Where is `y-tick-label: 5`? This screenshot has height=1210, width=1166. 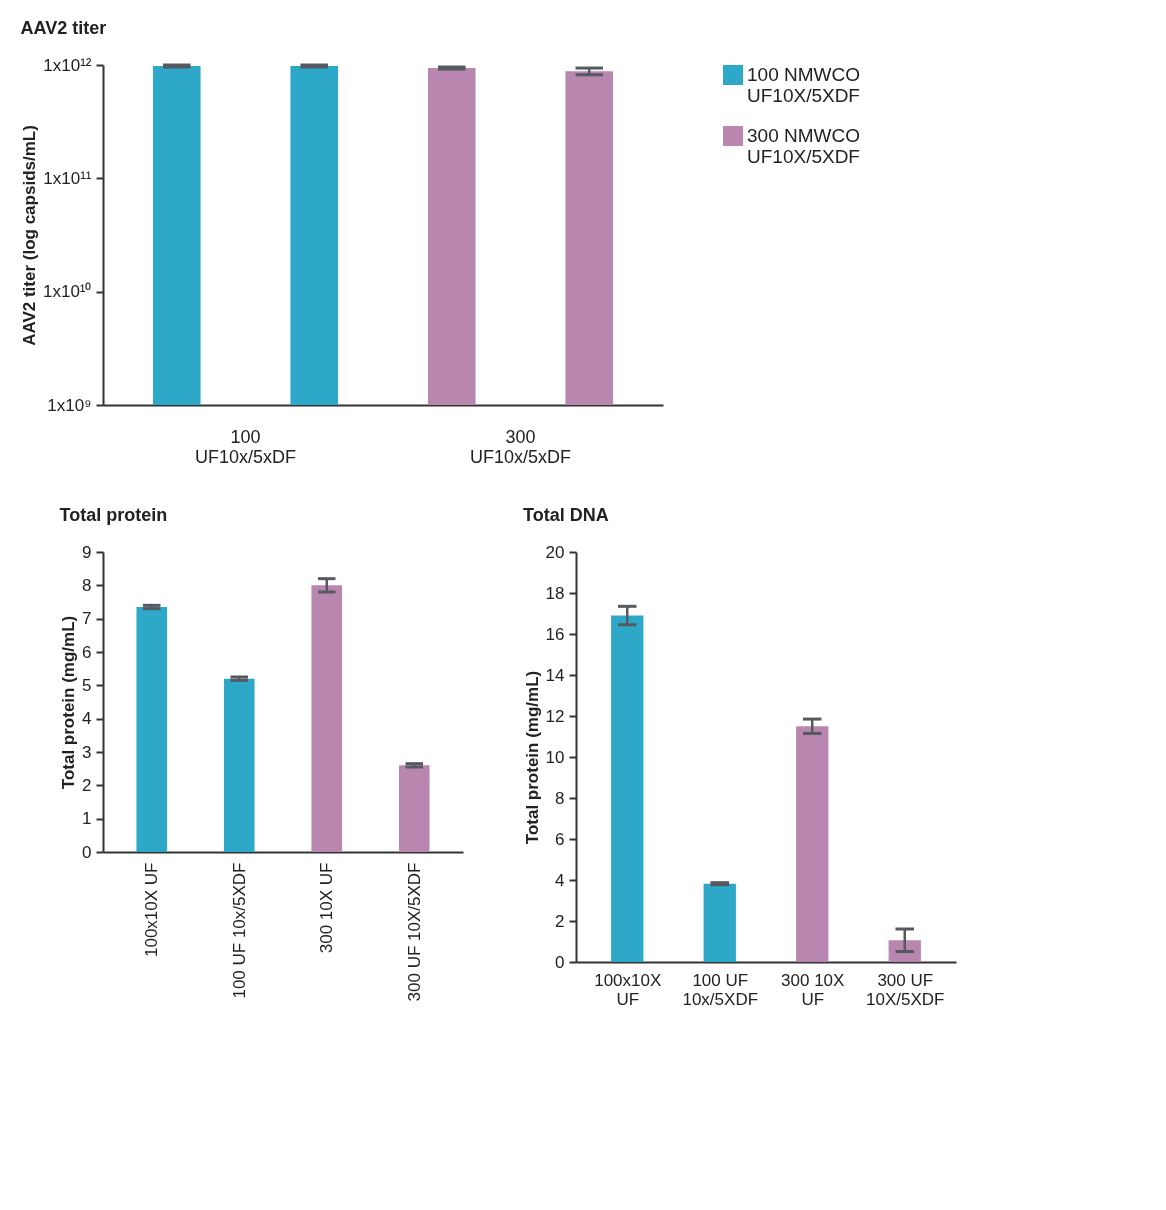 y-tick-label: 5 is located at coordinates (87, 685).